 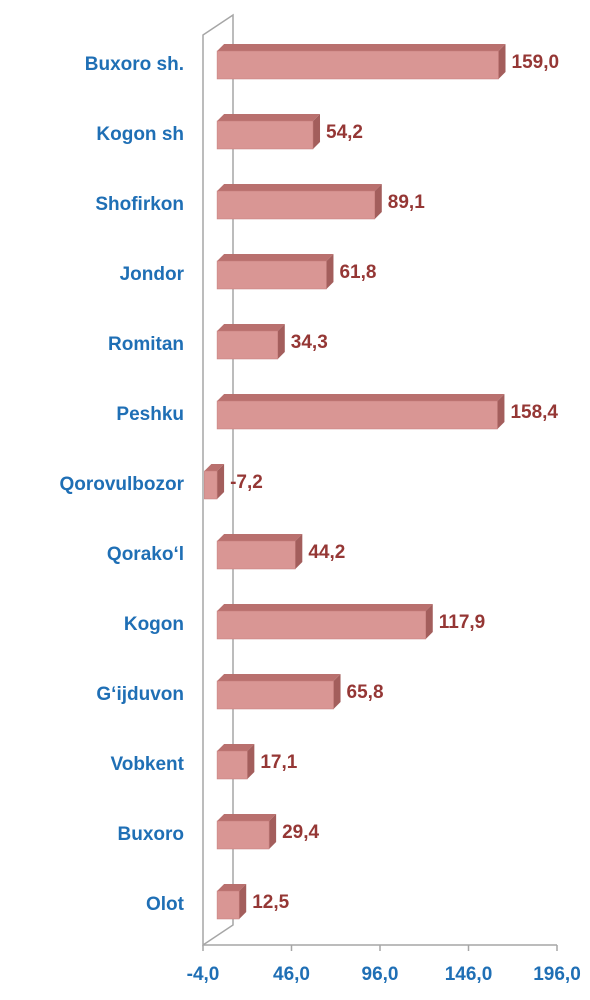 What do you see at coordinates (309, 342) in the screenshot?
I see `value-label: 34,3` at bounding box center [309, 342].